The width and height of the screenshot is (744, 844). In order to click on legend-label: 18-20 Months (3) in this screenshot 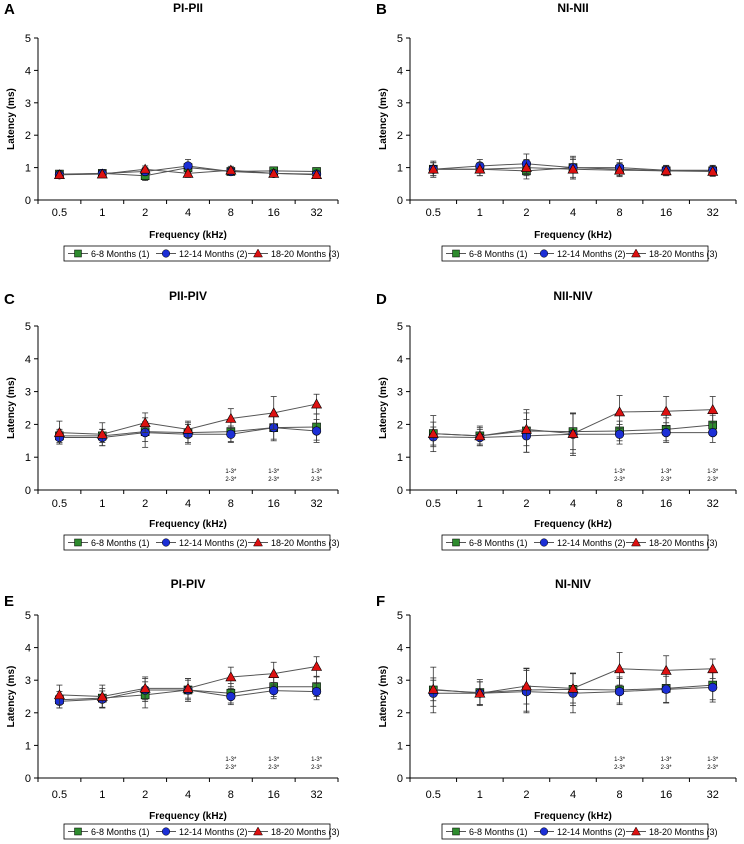, I will do `click(305, 254)`.